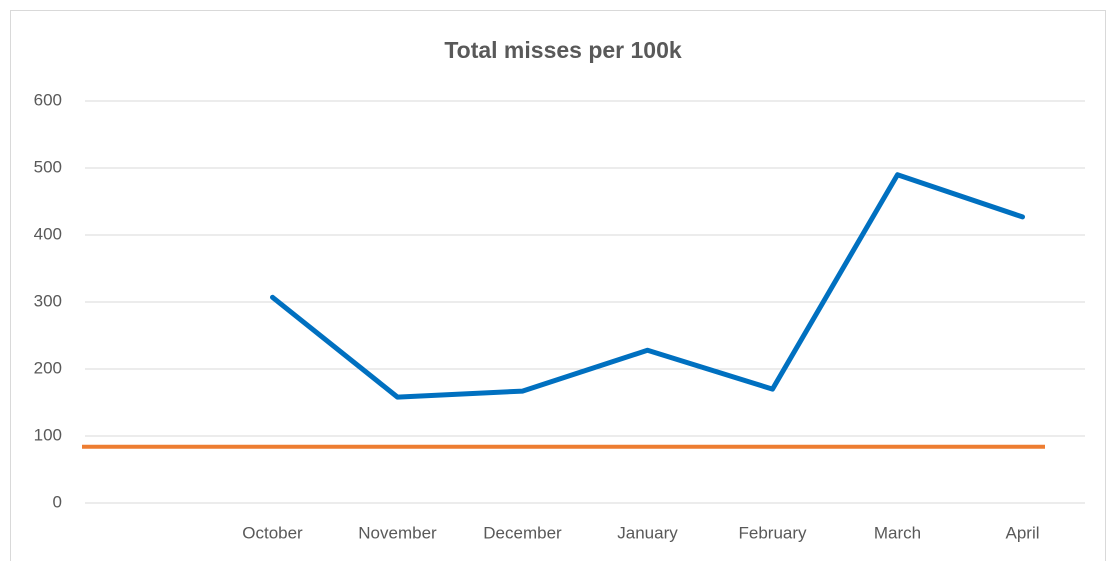 The image size is (1116, 561). What do you see at coordinates (522, 532) in the screenshot?
I see `x-tick-label: December` at bounding box center [522, 532].